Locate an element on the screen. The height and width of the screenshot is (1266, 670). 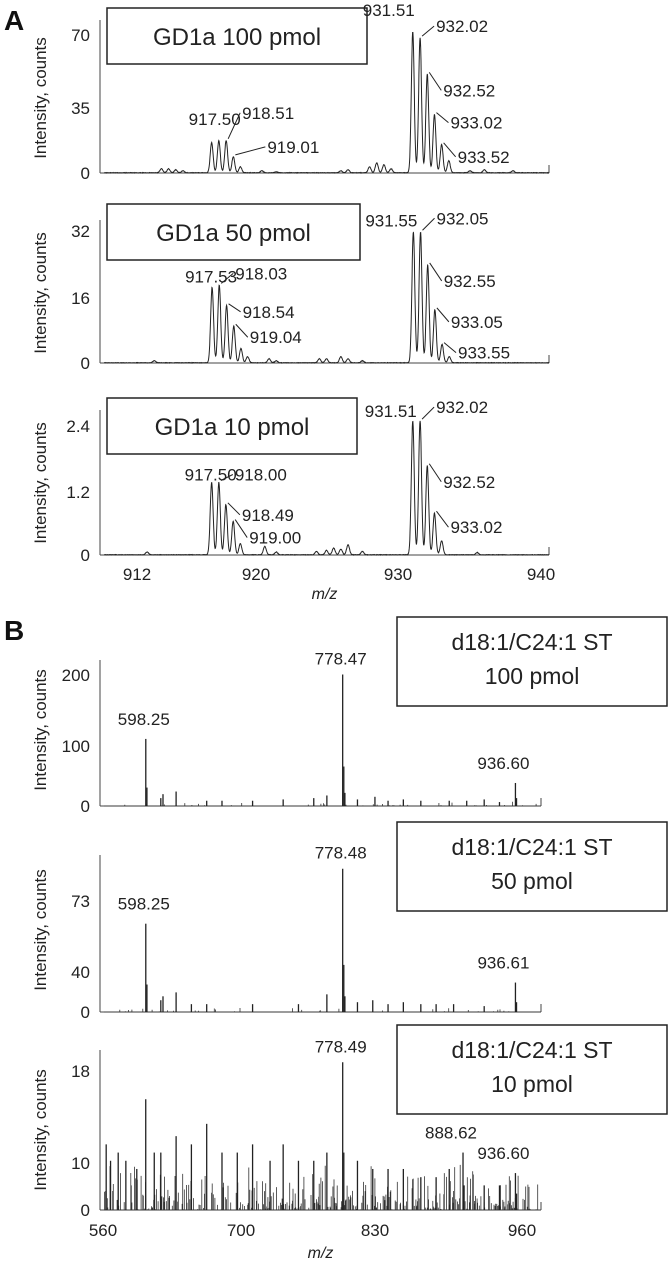
x-tick-label: 960 is located at coordinates (522, 1230).